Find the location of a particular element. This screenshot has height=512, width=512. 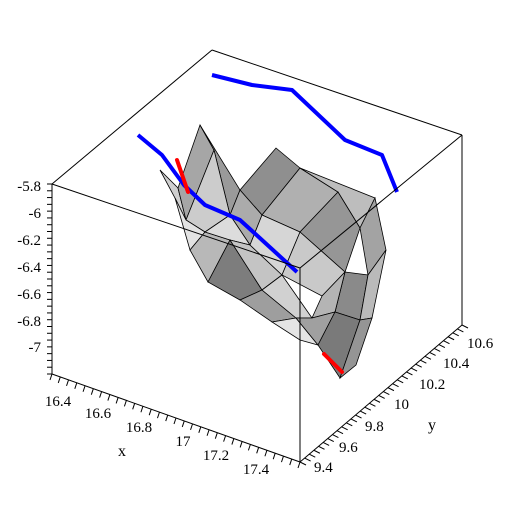

y-tick-label: 10.4 is located at coordinates (456, 364).